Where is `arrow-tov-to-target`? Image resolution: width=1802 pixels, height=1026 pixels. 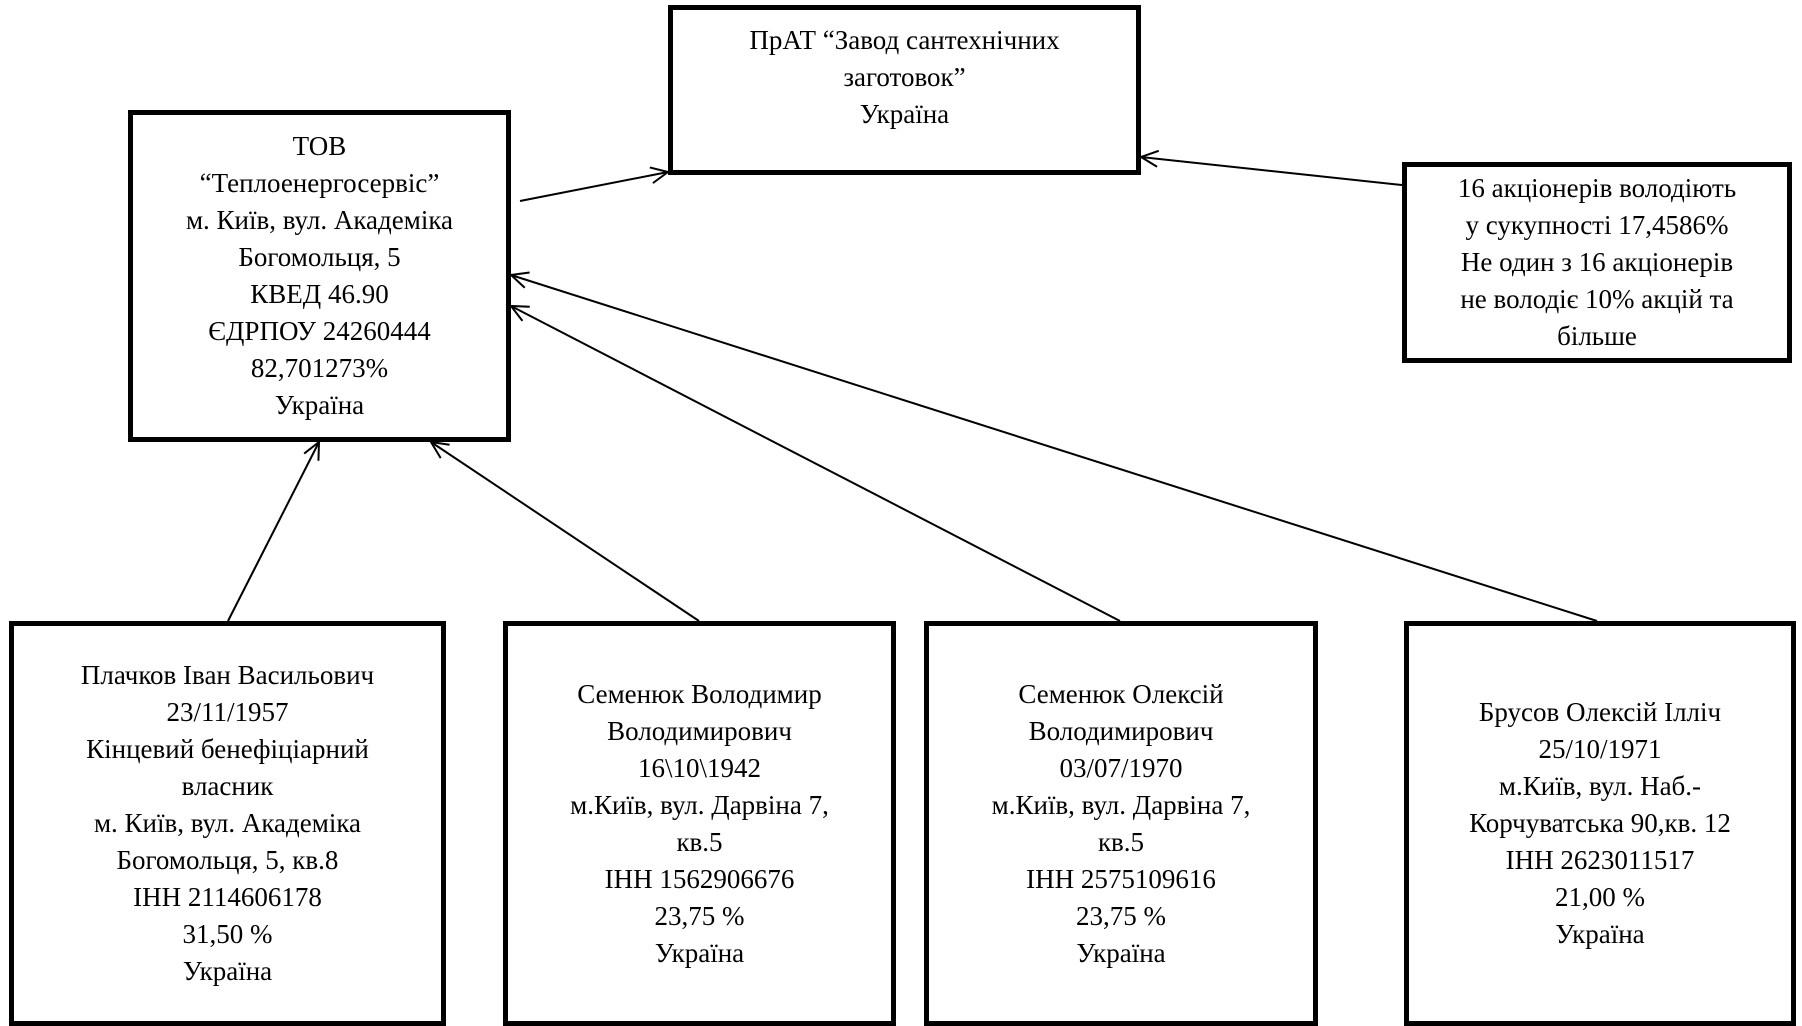
arrow-tov-to-target is located at coordinates (593, 187).